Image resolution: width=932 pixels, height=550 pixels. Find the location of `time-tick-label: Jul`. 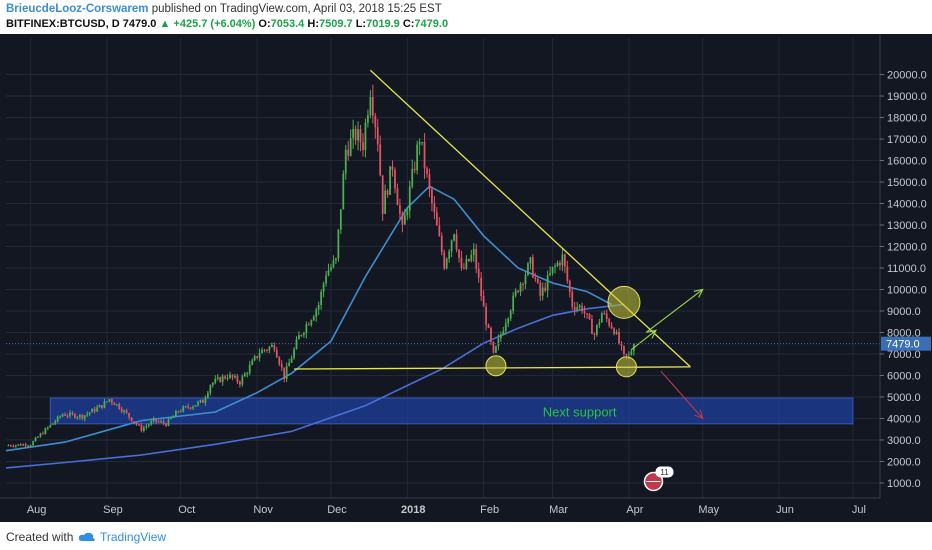

time-tick-label: Jul is located at coordinates (859, 510).